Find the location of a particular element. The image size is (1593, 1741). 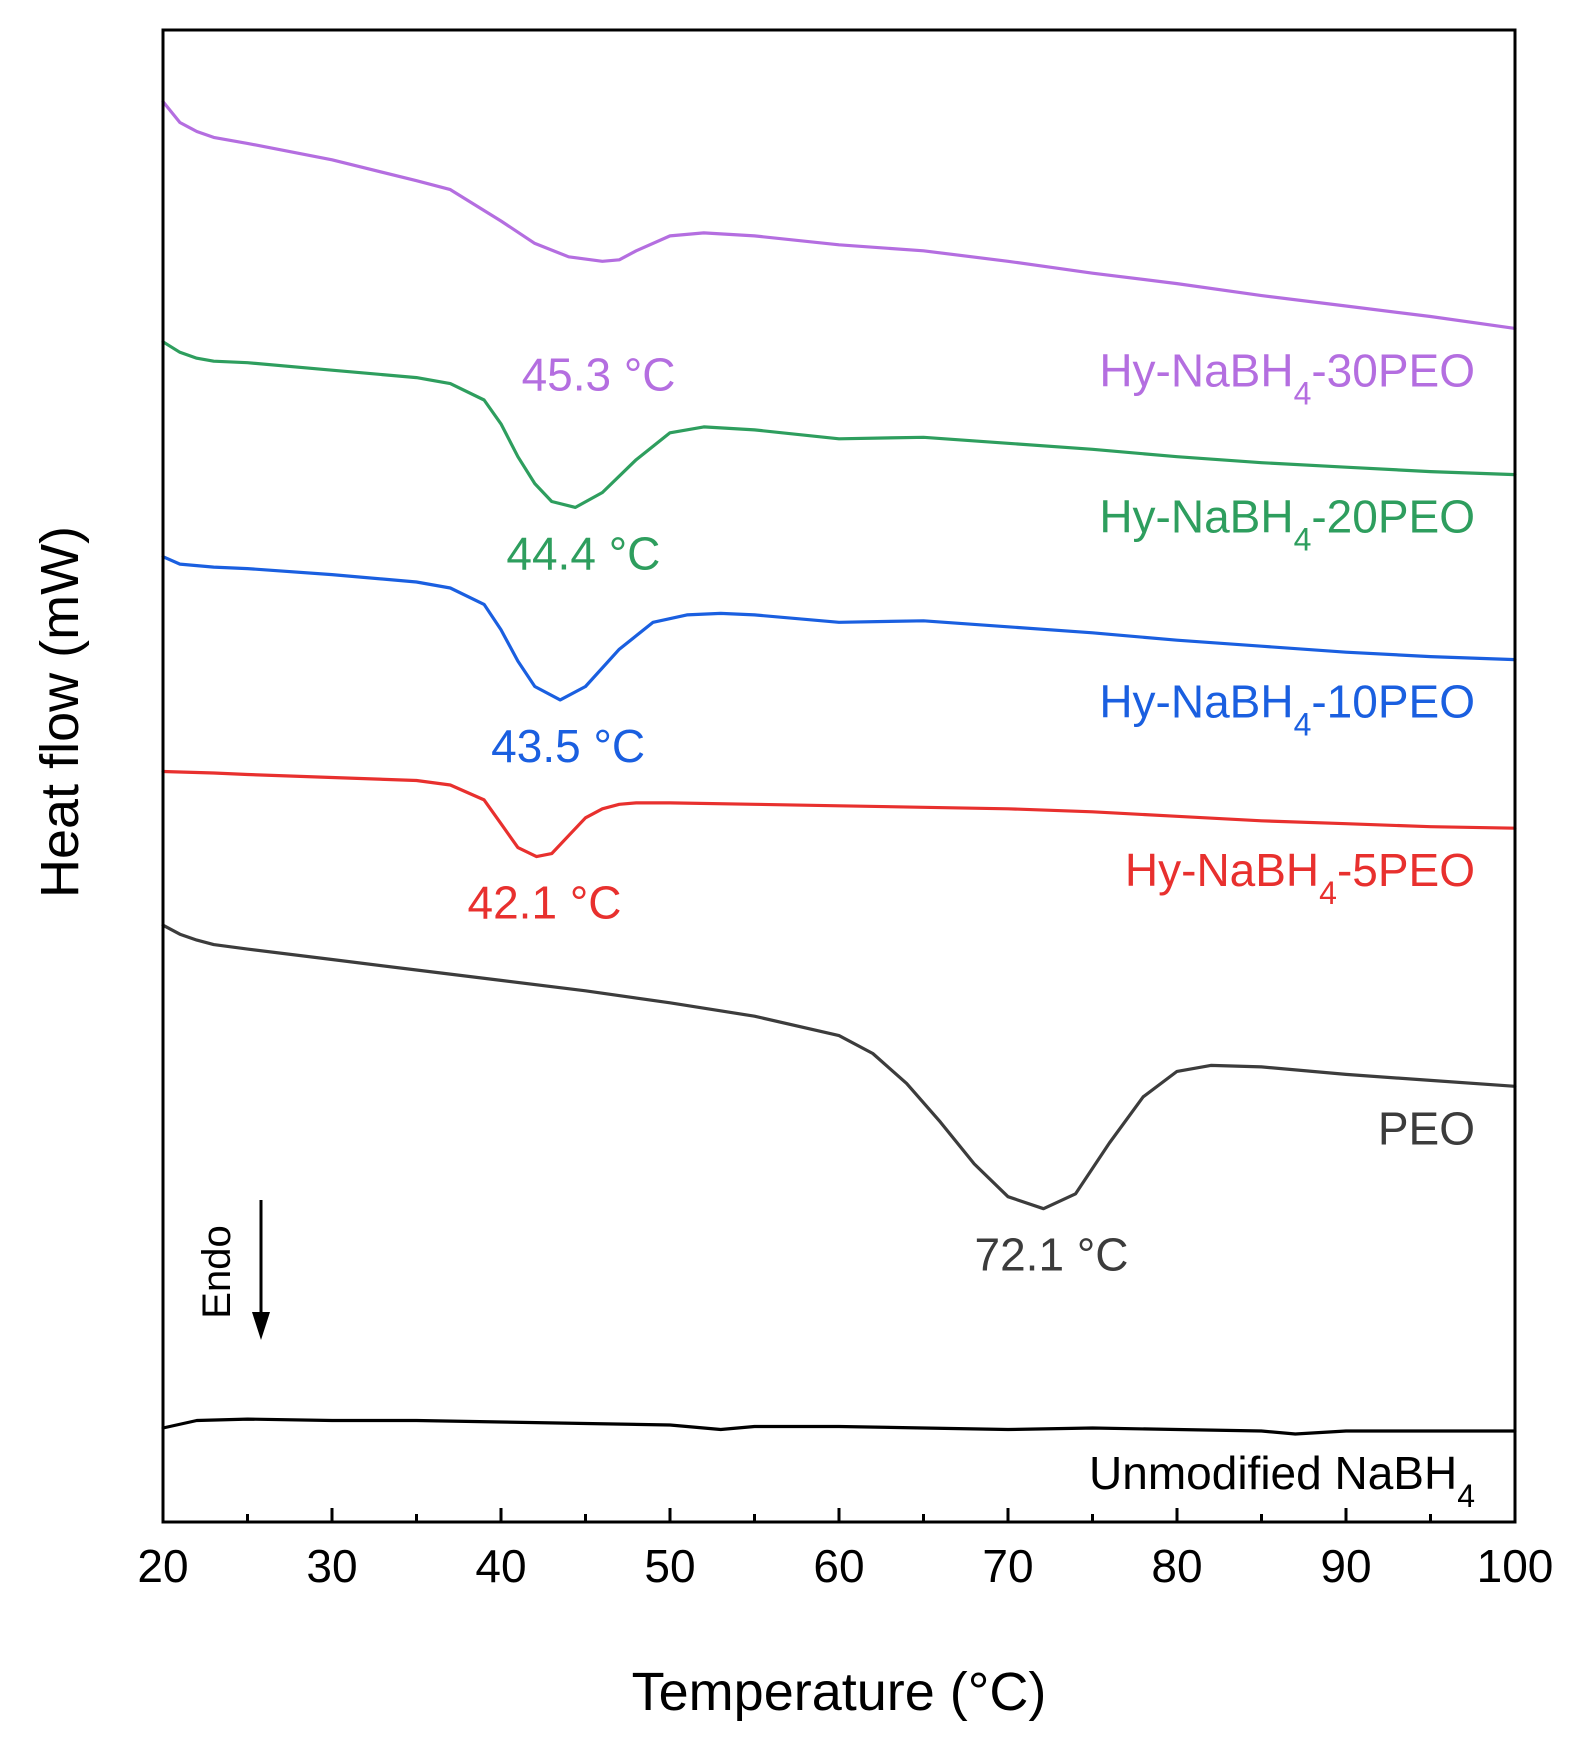

peak-label: 72.1 °C is located at coordinates (1052, 1255).